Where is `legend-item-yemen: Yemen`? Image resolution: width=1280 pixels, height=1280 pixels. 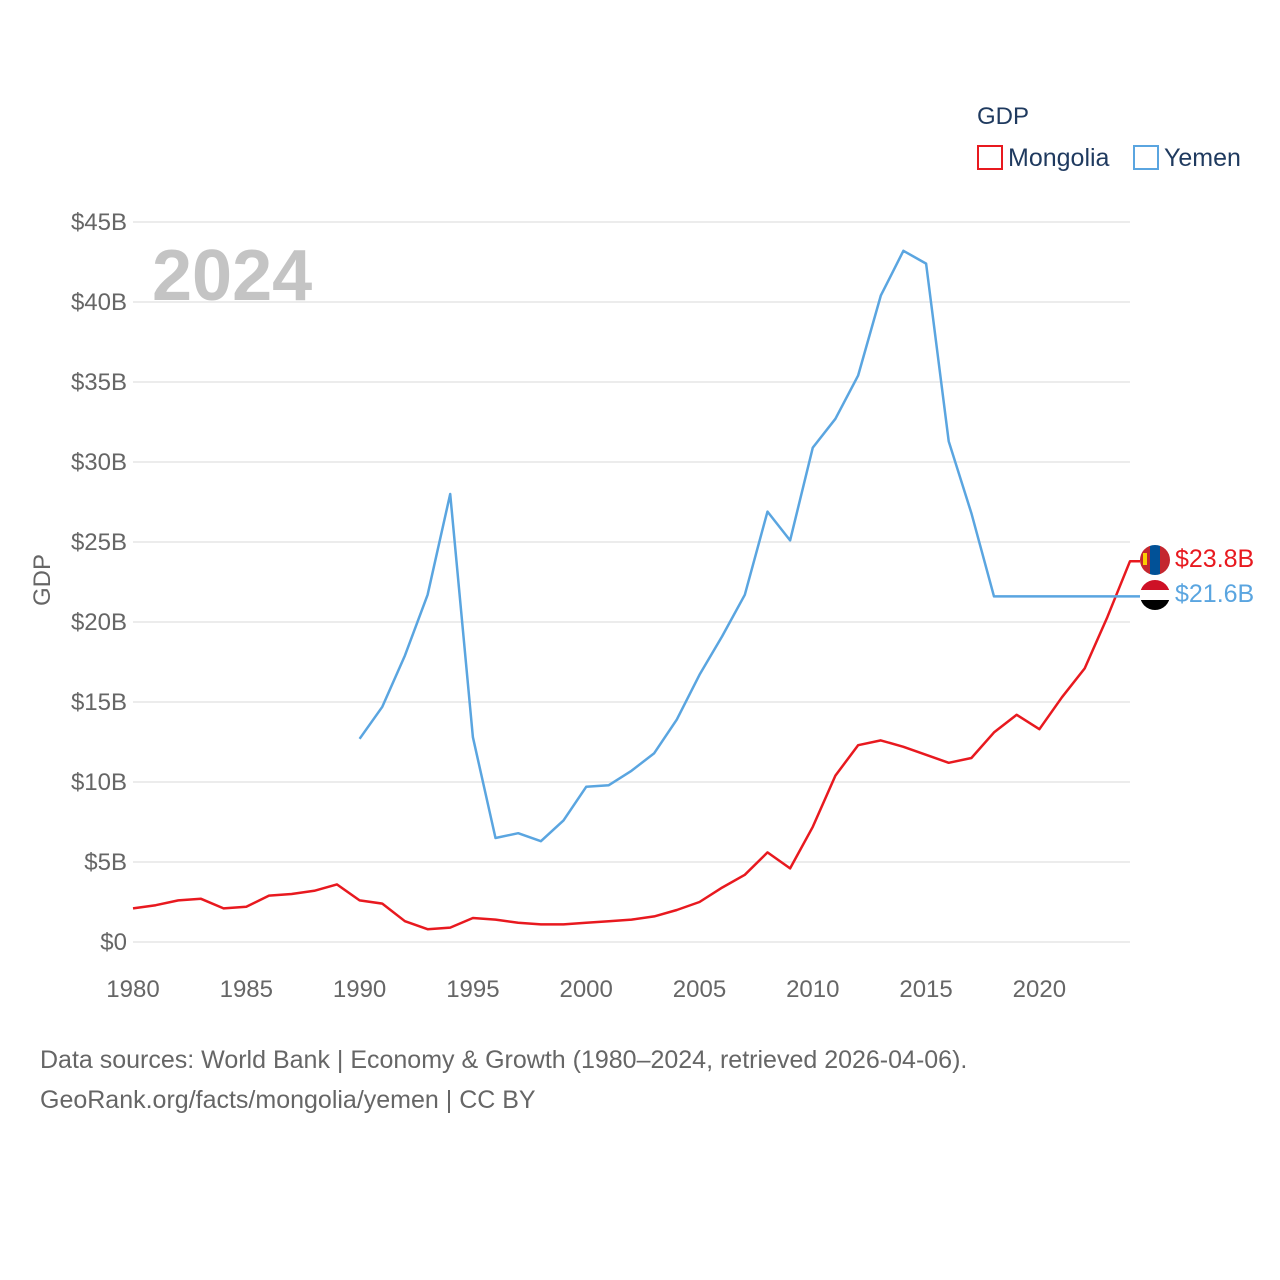
legend-item-yemen: Yemen is located at coordinates (1187, 158).